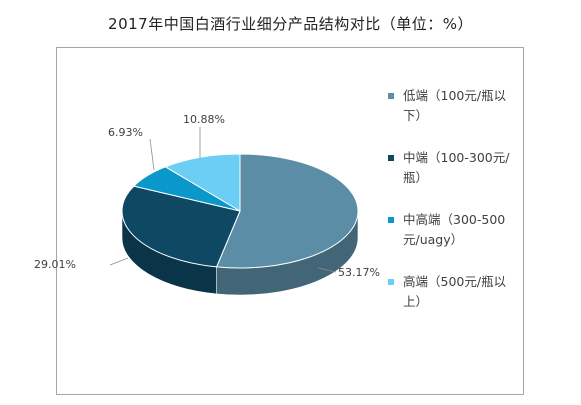  What do you see at coordinates (119, 261) in the screenshot?
I see `leader-line-mid` at bounding box center [119, 261].